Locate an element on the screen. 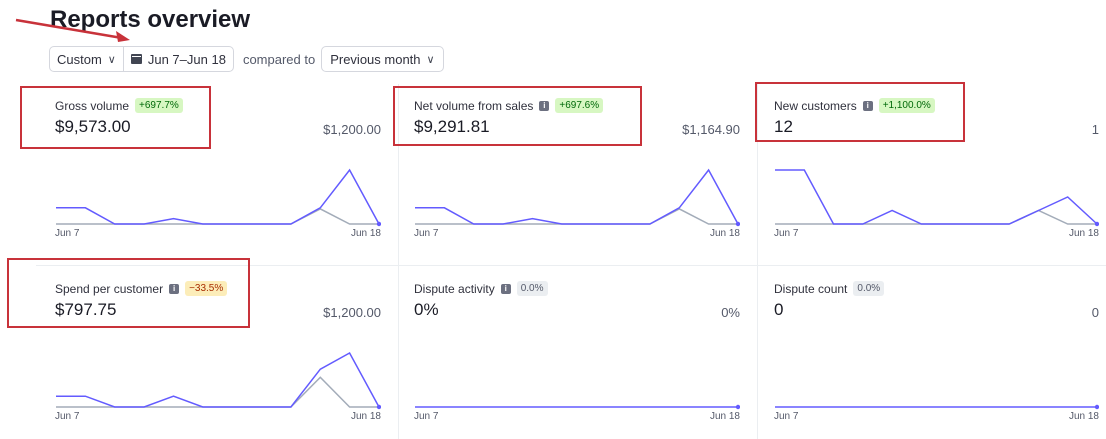 The image size is (1106, 439). row-divider is located at coordinates (571, 265).